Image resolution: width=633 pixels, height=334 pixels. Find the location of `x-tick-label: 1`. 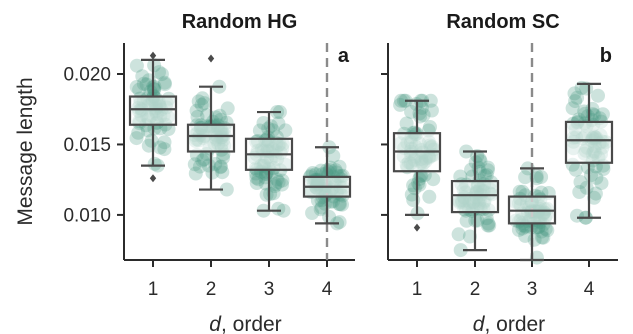

x-tick-label: 1 is located at coordinates (417, 289).